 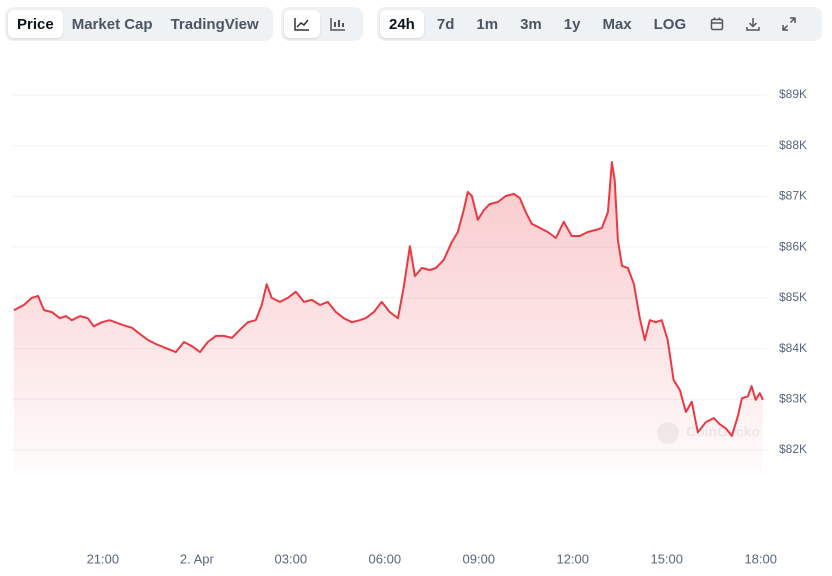 What do you see at coordinates (793, 246) in the screenshot?
I see `y-tick-label: $86K` at bounding box center [793, 246].